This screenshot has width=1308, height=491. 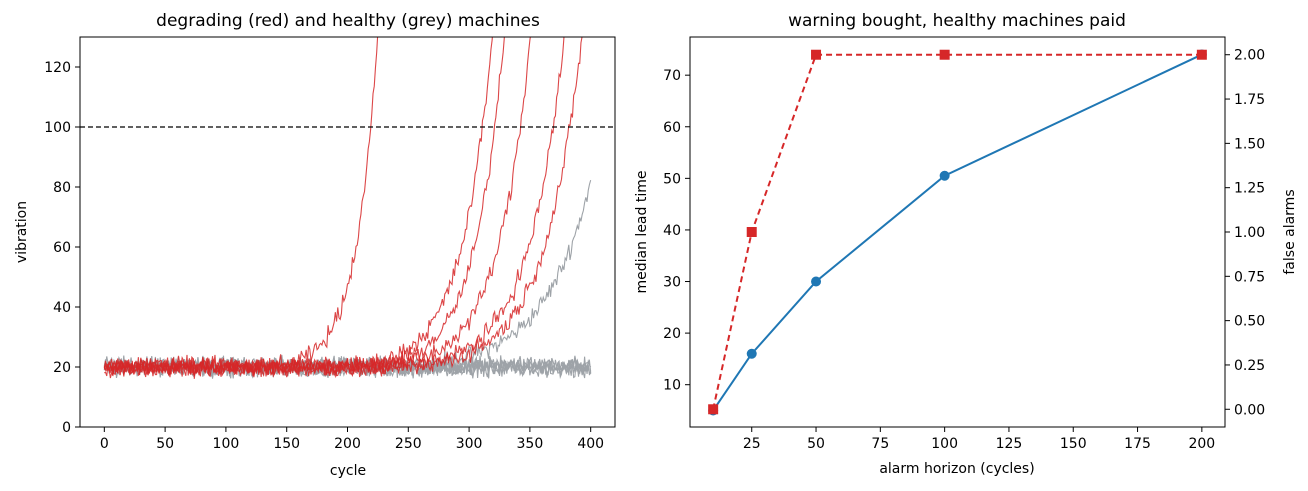 I want to click on x-tick-label: 125, so click(x=1009, y=444).